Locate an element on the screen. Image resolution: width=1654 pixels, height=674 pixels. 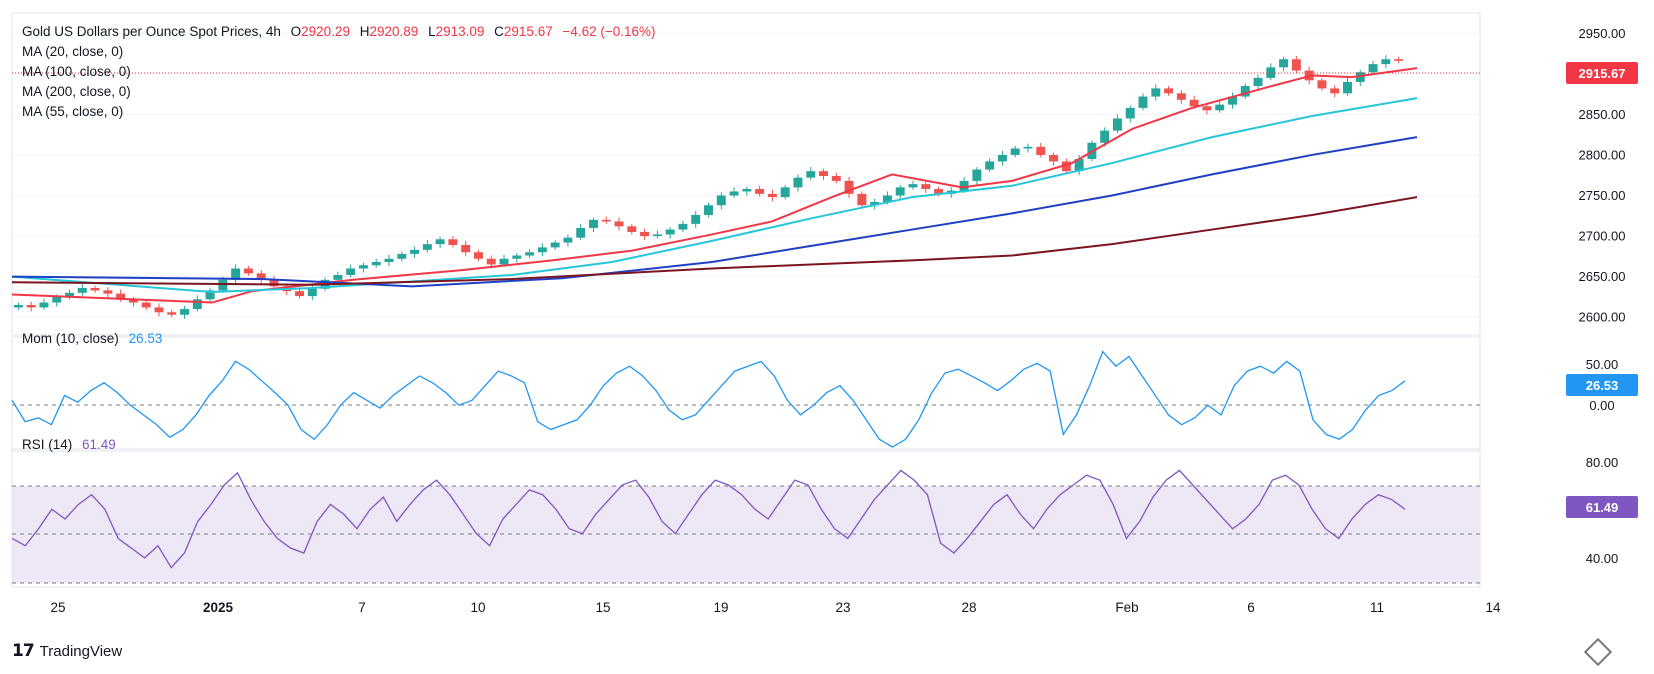
time-axis: 25 2025 7 10 15 19 23 28 Feb 6 11 14 is located at coordinates (775, 607).